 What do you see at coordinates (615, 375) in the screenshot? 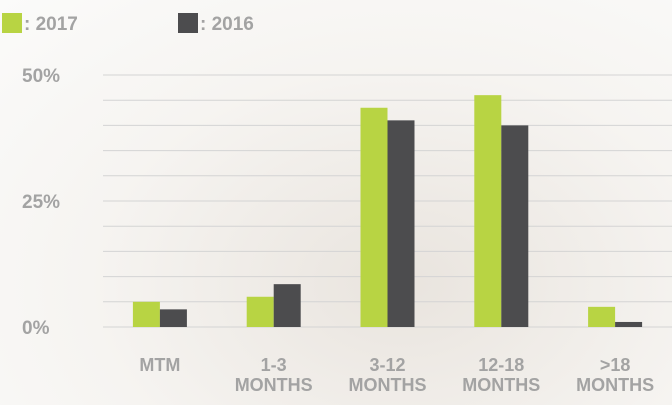
I see `x-tick-label: >18 MONTHS` at bounding box center [615, 375].